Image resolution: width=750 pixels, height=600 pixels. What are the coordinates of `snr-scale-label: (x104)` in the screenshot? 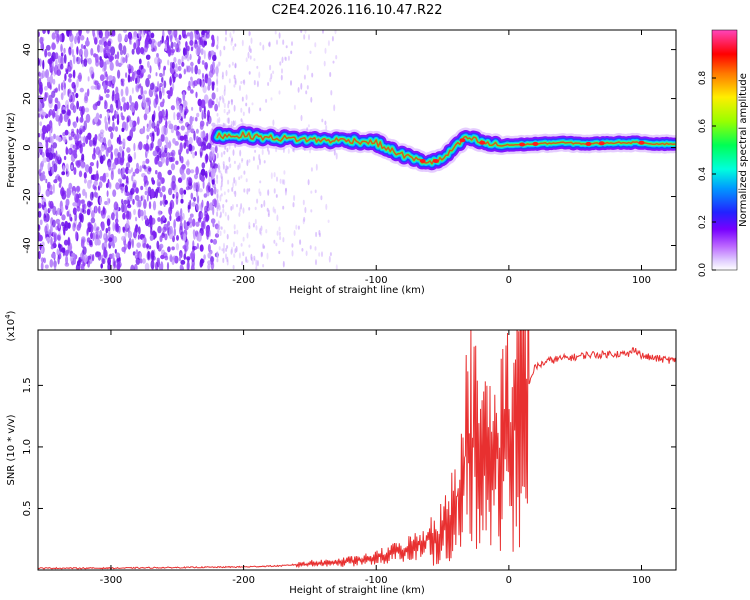 It's located at (10, 325).